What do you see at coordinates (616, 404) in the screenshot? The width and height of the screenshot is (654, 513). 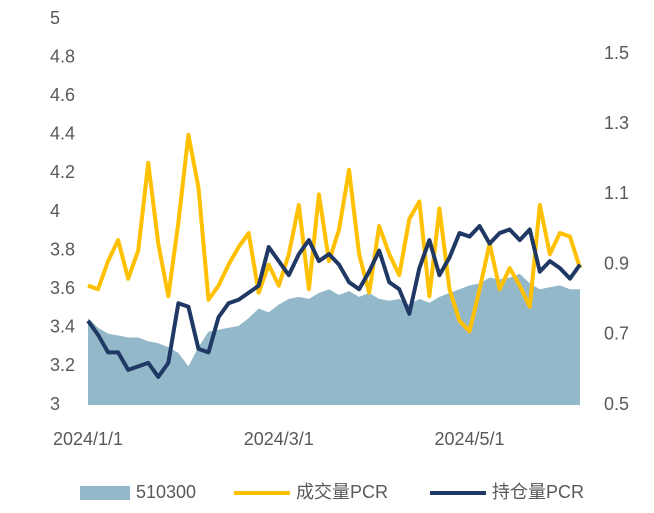 I see `y2-tick-label: 0.5` at bounding box center [616, 404].